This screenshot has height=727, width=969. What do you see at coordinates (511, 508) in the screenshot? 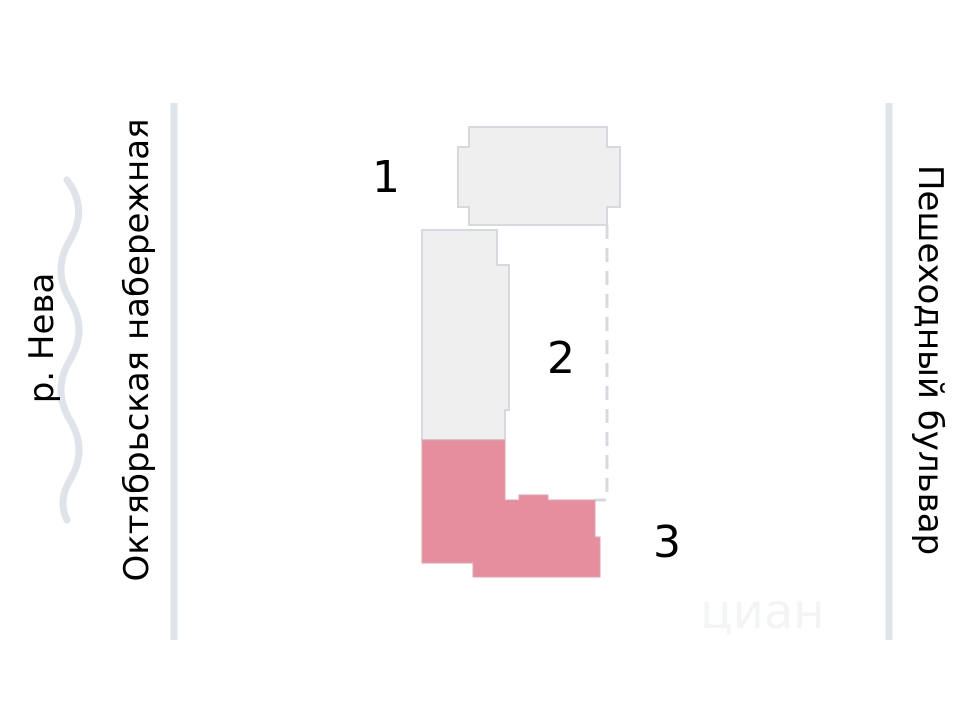
I see `building-3-highlighted` at bounding box center [511, 508].